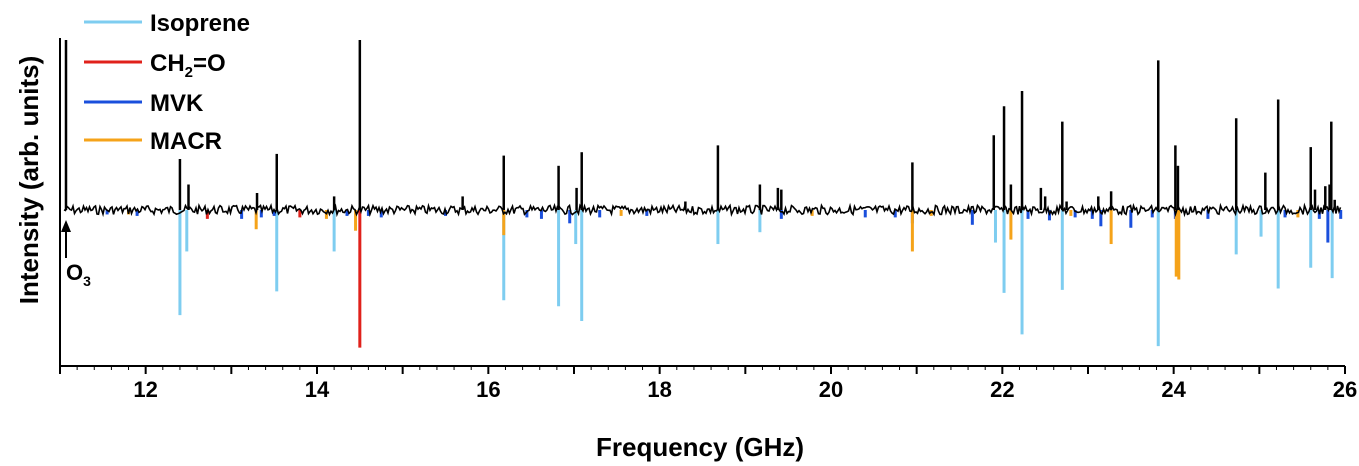  I want to click on x-axis-ticks: 12 14 16 18 20 22 24 26, so click(708, 384).